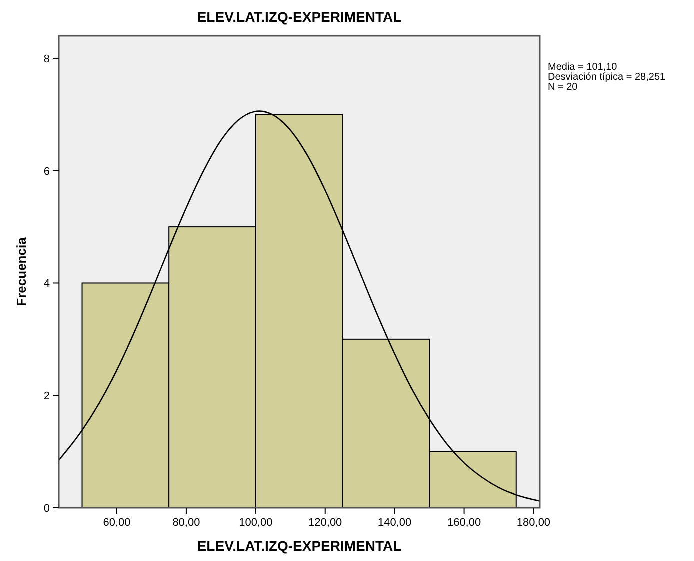  I want to click on x-axis-title: ELEV.LAT.IZQ-EXPERIMENTAL, so click(299, 546).